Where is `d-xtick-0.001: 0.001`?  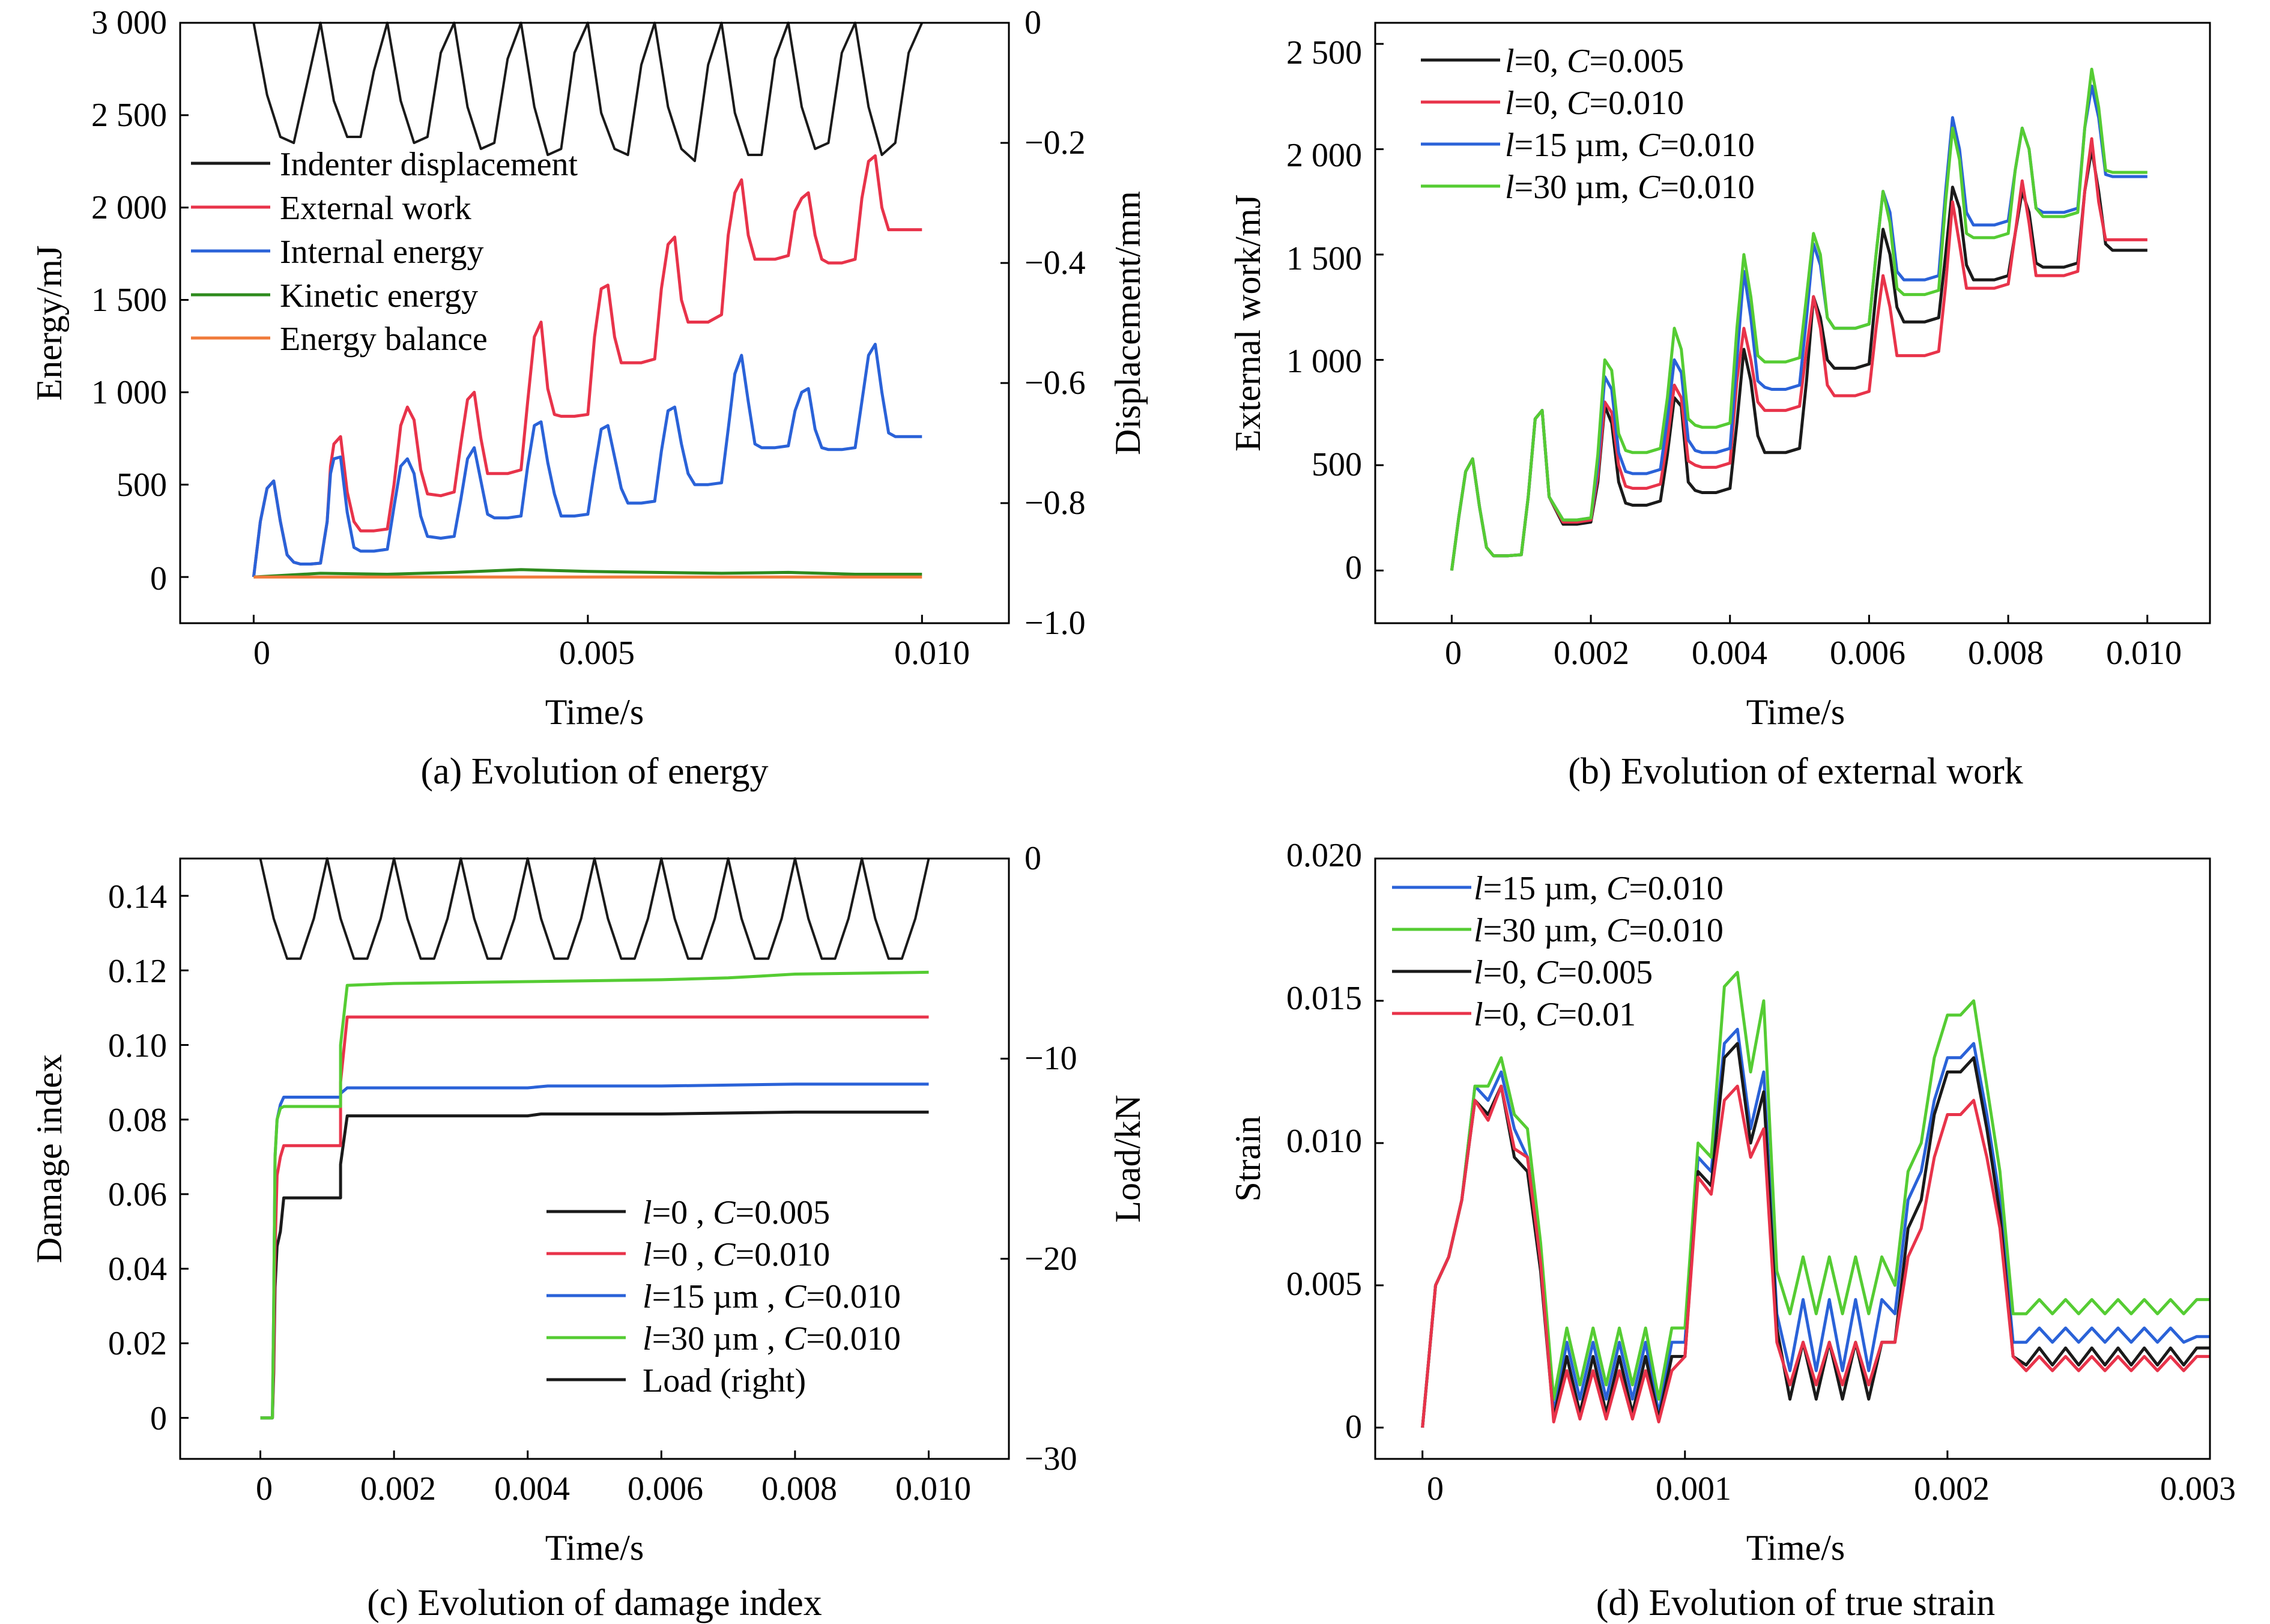 d-xtick-0.001: 0.001 is located at coordinates (1694, 1489).